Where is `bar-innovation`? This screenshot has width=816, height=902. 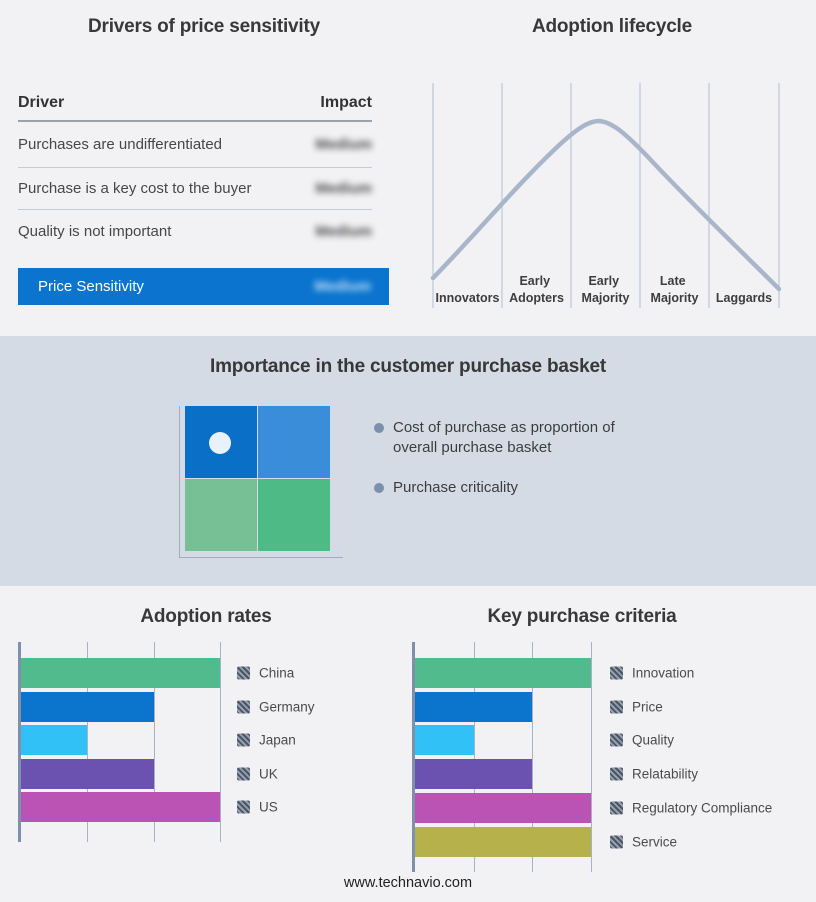 bar-innovation is located at coordinates (503, 673).